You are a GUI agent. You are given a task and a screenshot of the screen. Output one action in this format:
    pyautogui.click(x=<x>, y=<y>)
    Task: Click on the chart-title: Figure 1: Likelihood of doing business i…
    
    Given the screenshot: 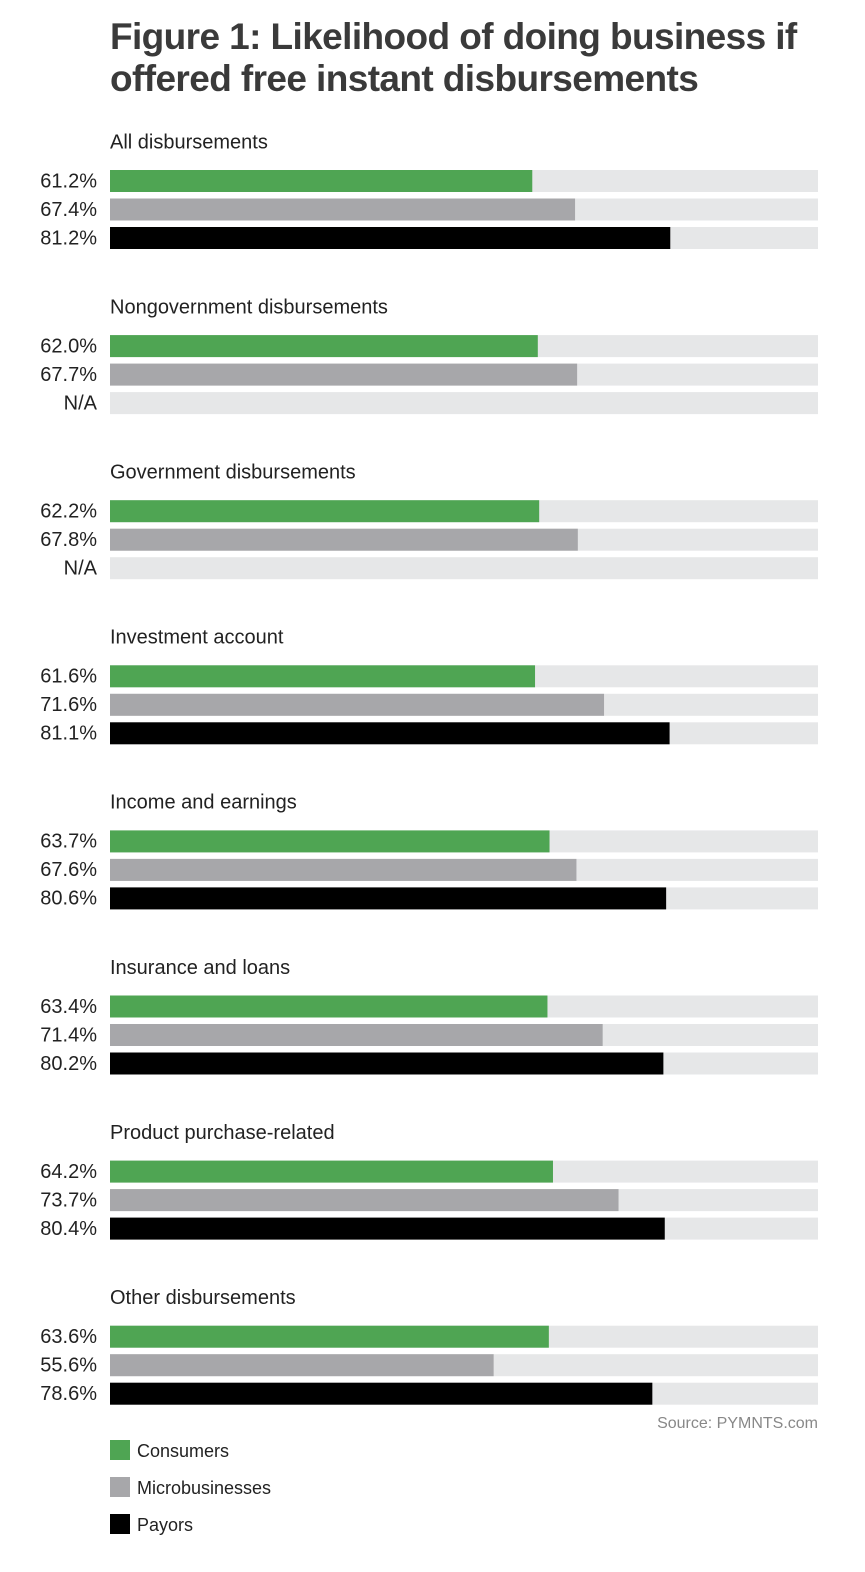 What is the action you would take?
    pyautogui.click(x=453, y=57)
    